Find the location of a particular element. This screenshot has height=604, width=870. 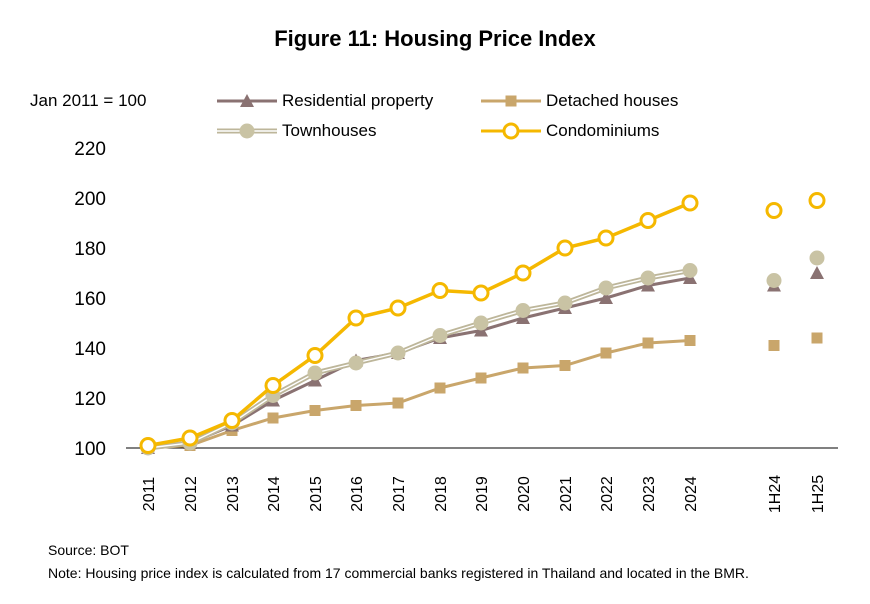

x-tick-label: 2015 is located at coordinates (316, 494).